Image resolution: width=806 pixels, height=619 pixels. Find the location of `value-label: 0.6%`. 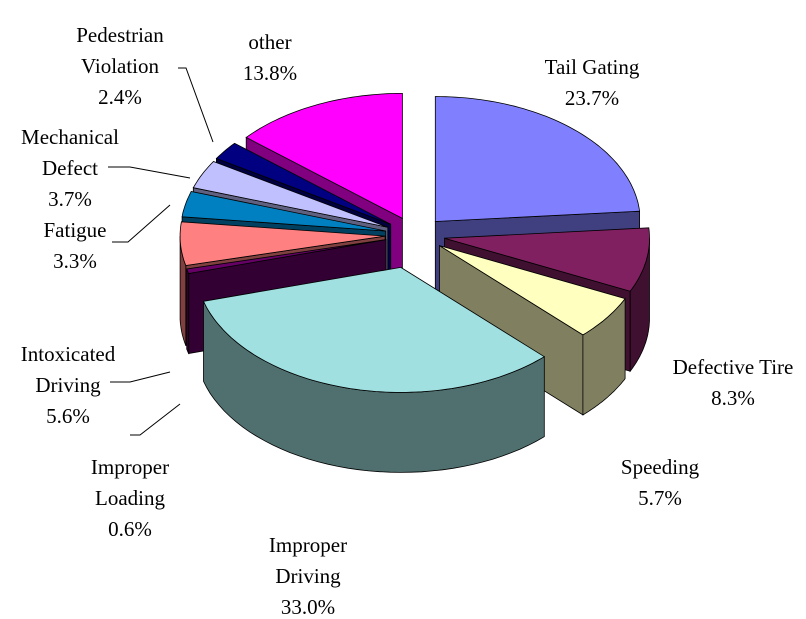

value-label: 0.6% is located at coordinates (130, 529).